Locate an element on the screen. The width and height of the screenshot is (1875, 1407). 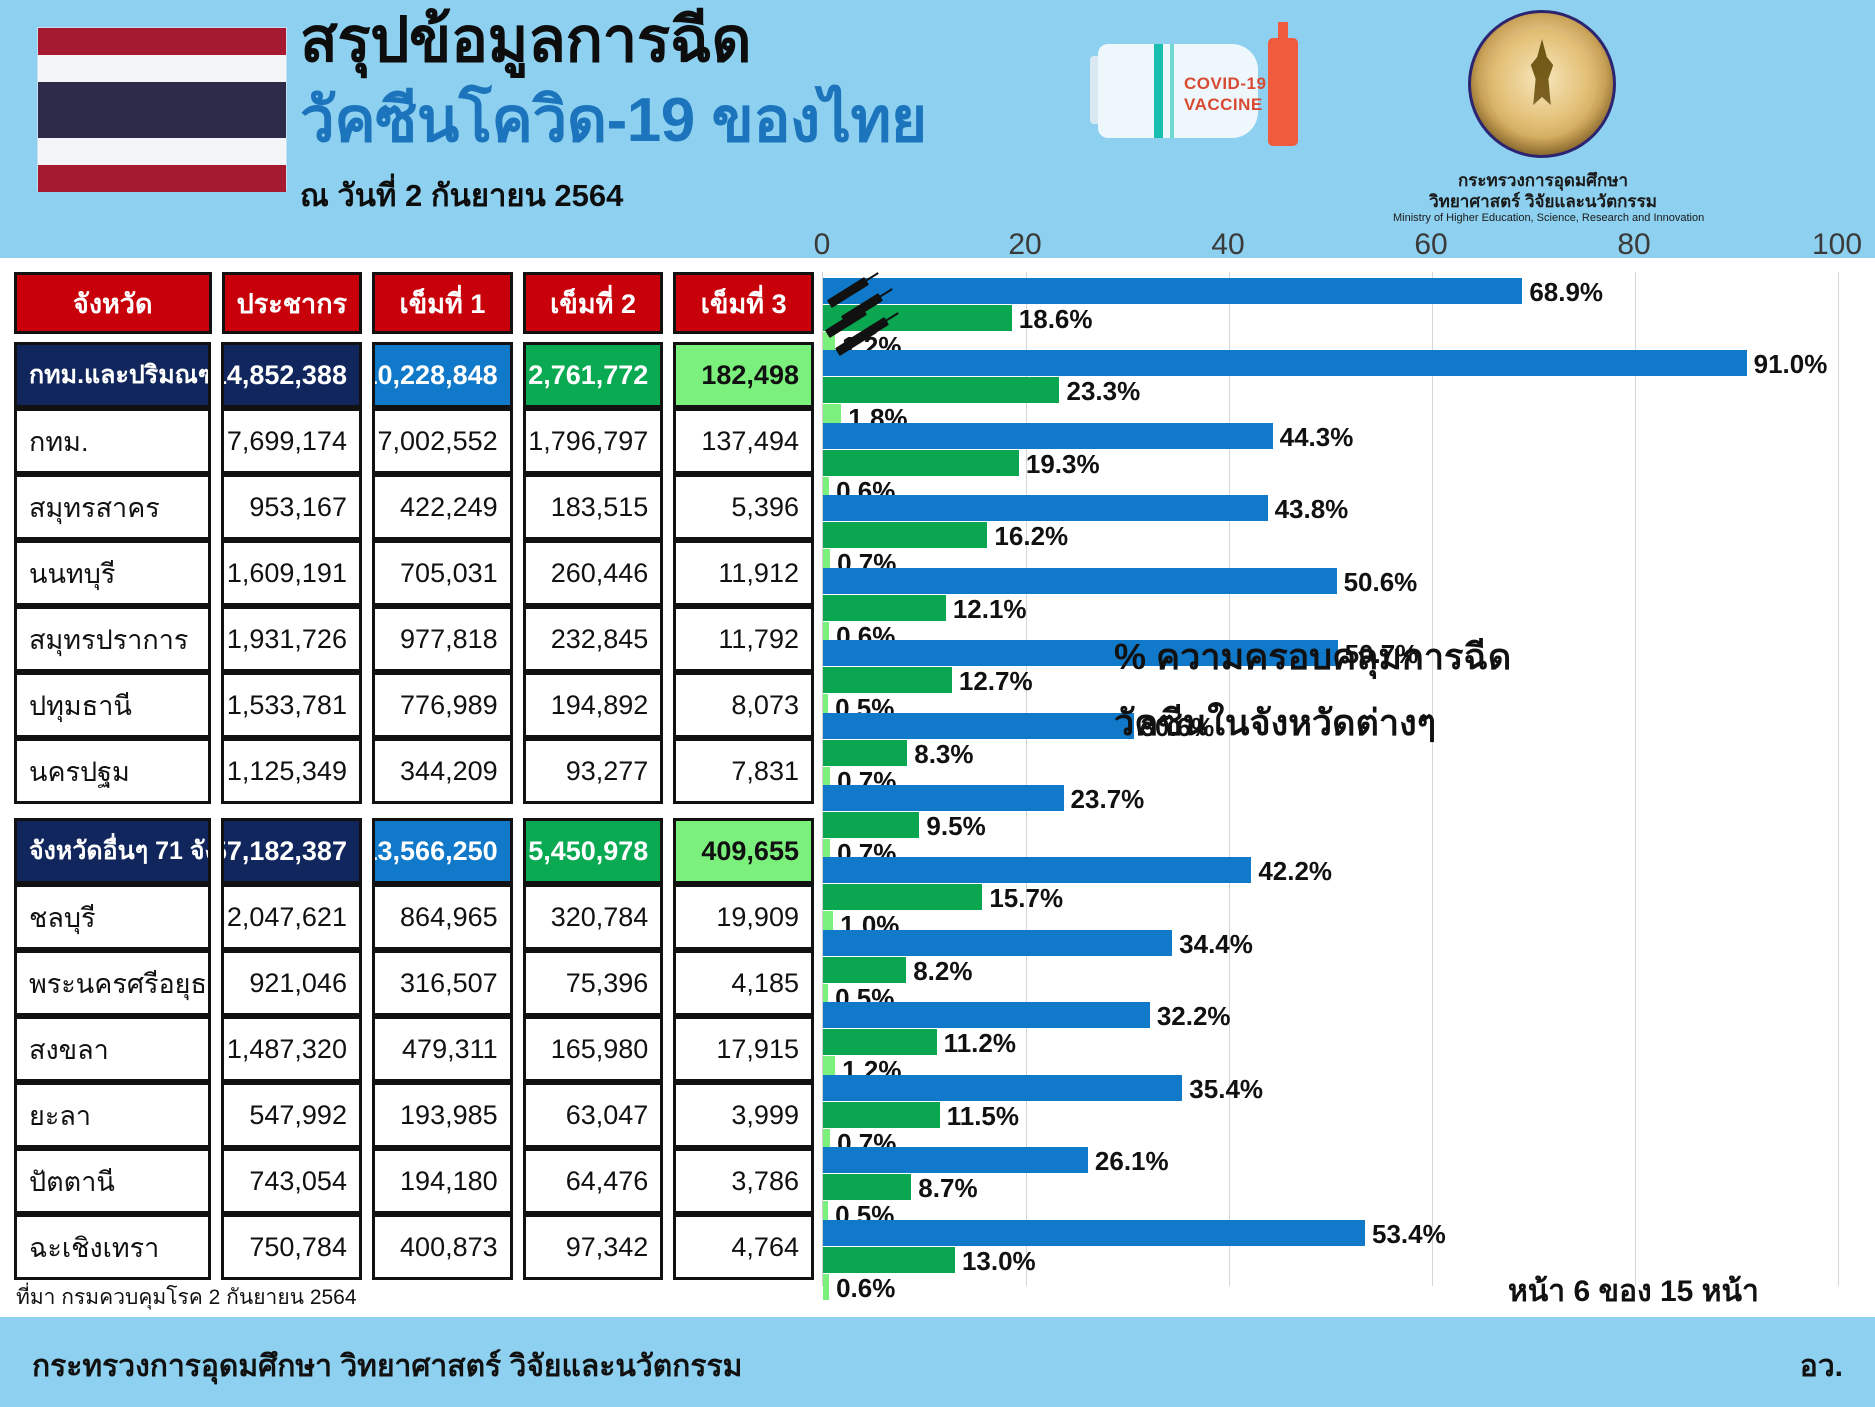
cell-province: กทม. is located at coordinates (113, 441).